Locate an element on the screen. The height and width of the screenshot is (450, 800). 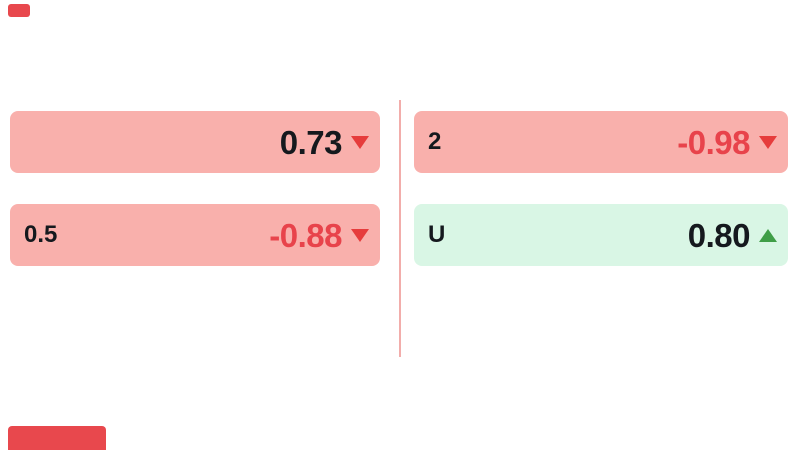
column-divider is located at coordinates (400, 228).